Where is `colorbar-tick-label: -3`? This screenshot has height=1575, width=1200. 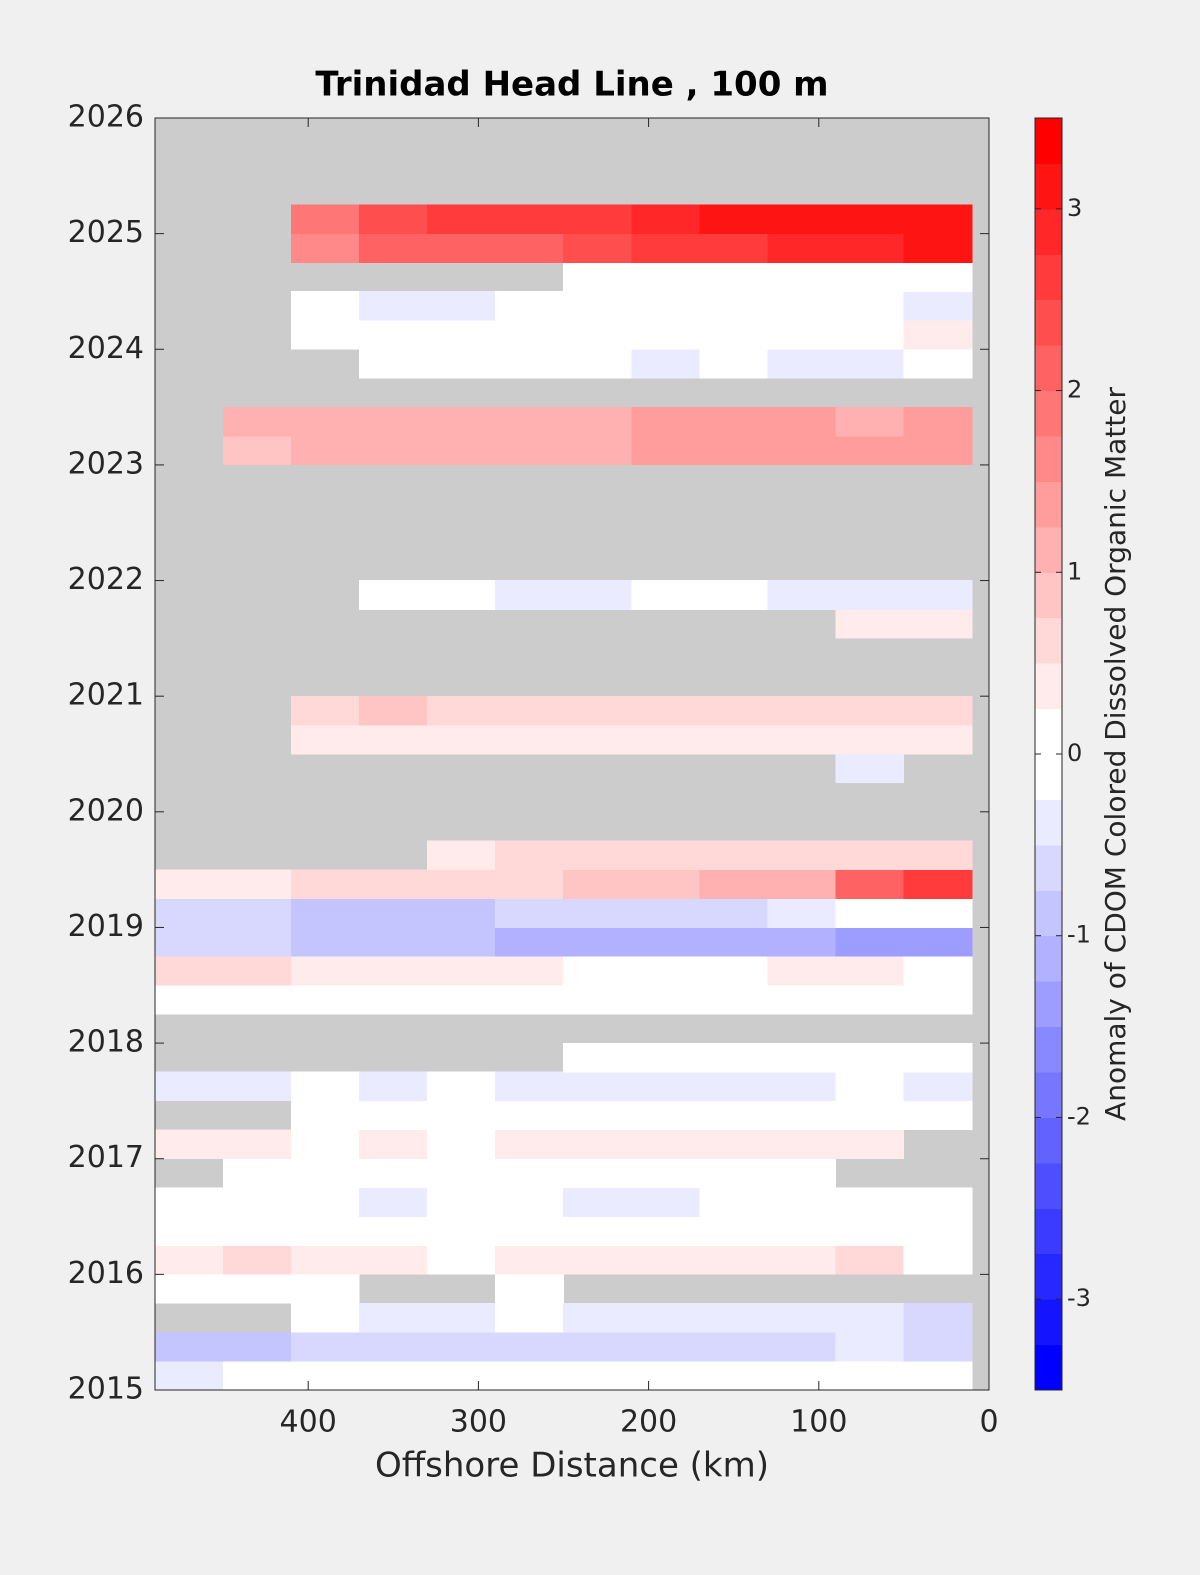
colorbar-tick-label: -3 is located at coordinates (1079, 1298).